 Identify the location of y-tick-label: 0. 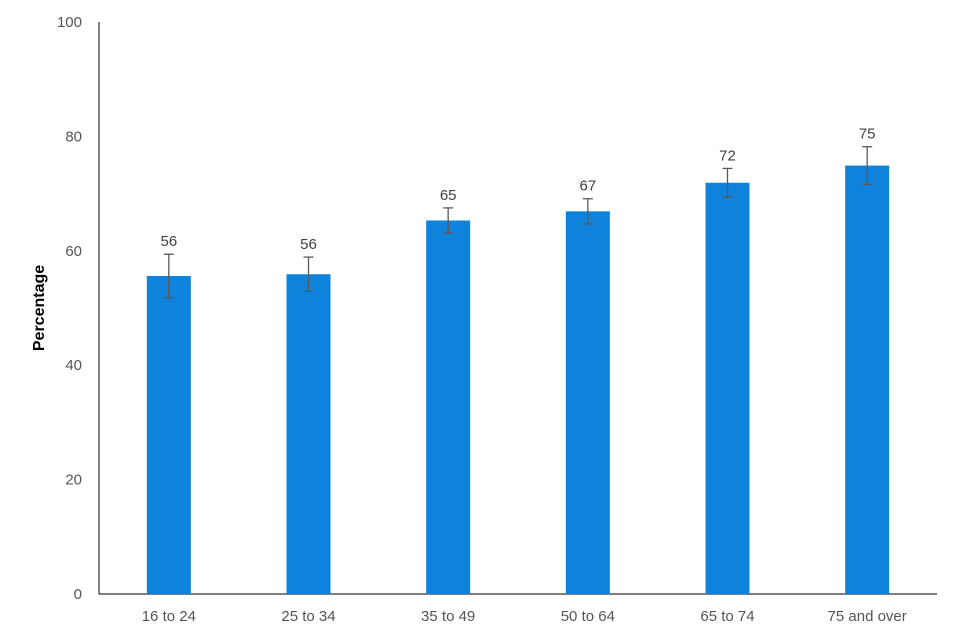
(78, 594).